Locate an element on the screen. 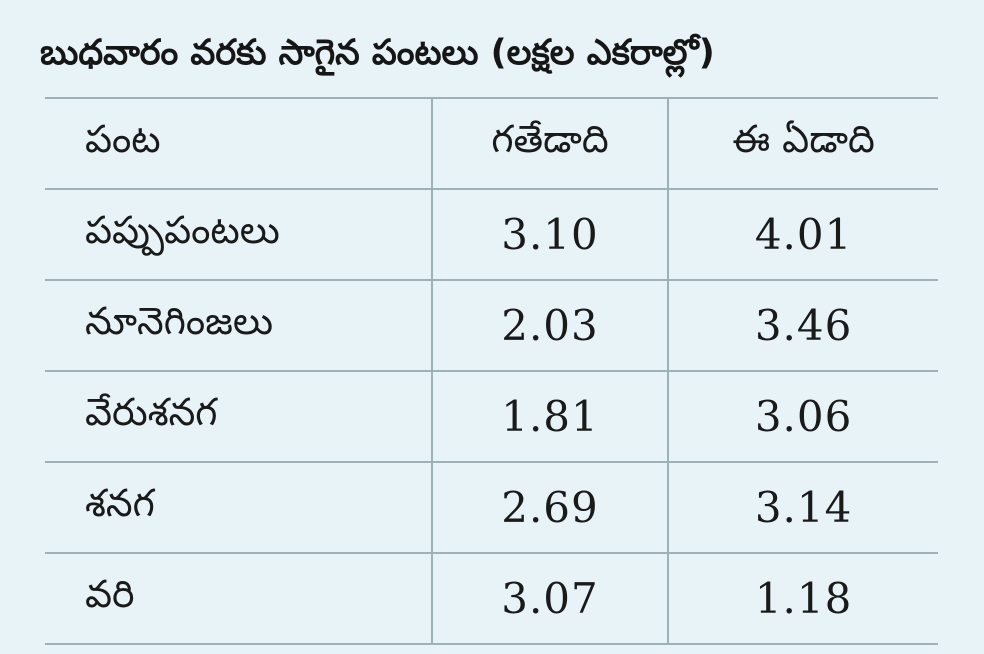 The height and width of the screenshot is (654, 984). crop-name: వేరుశనగ is located at coordinates (151, 411).